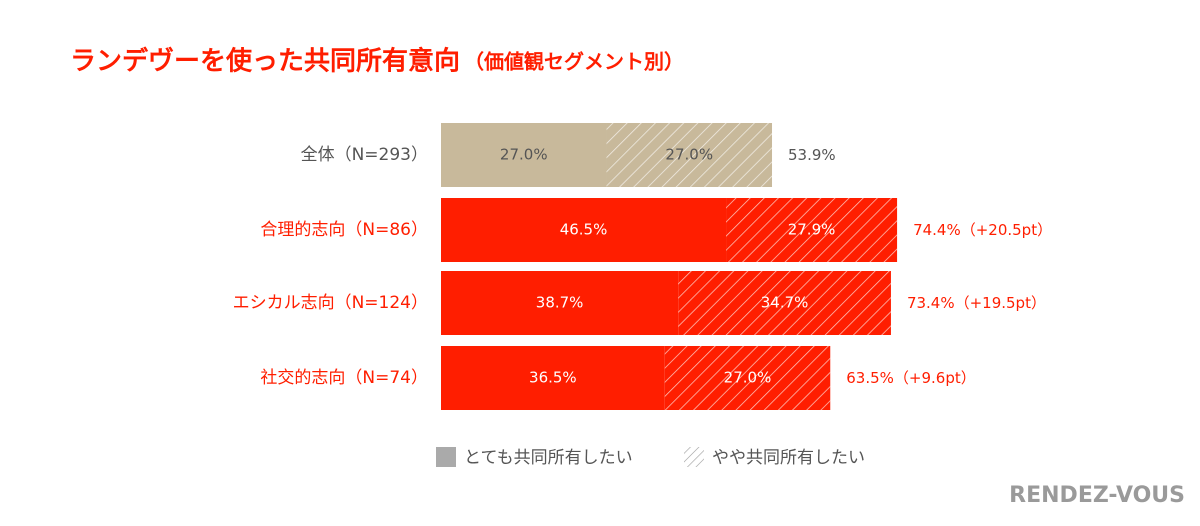  Describe the element at coordinates (931, 303) in the screenshot. I see `total-value: 73.4%` at that location.